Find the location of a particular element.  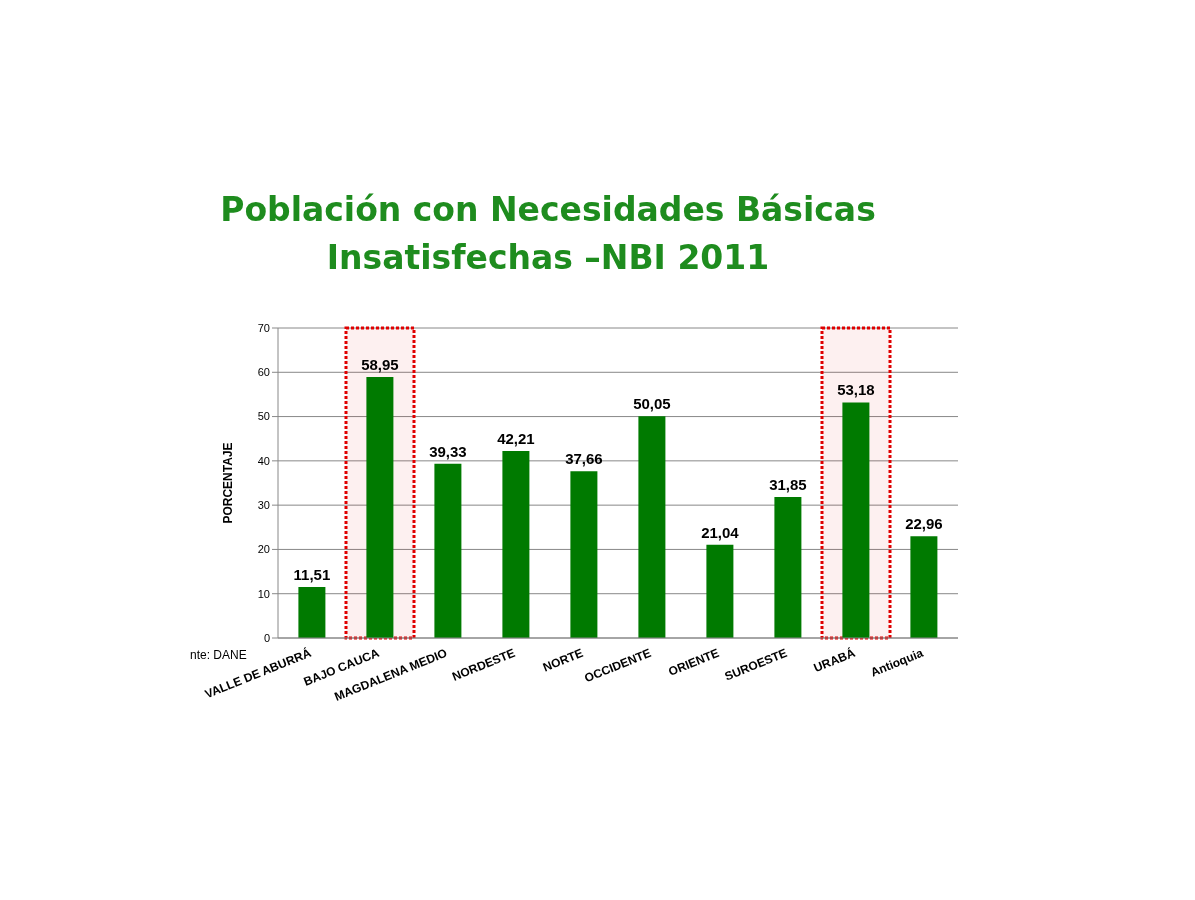

y-tick-label: 60 is located at coordinates (263, 372).